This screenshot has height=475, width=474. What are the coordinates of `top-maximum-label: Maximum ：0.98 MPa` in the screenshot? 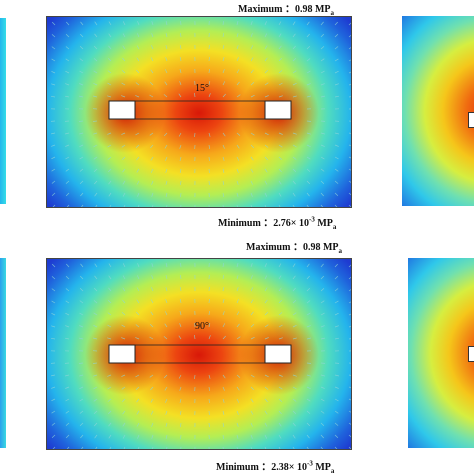 It's located at (286, 8).